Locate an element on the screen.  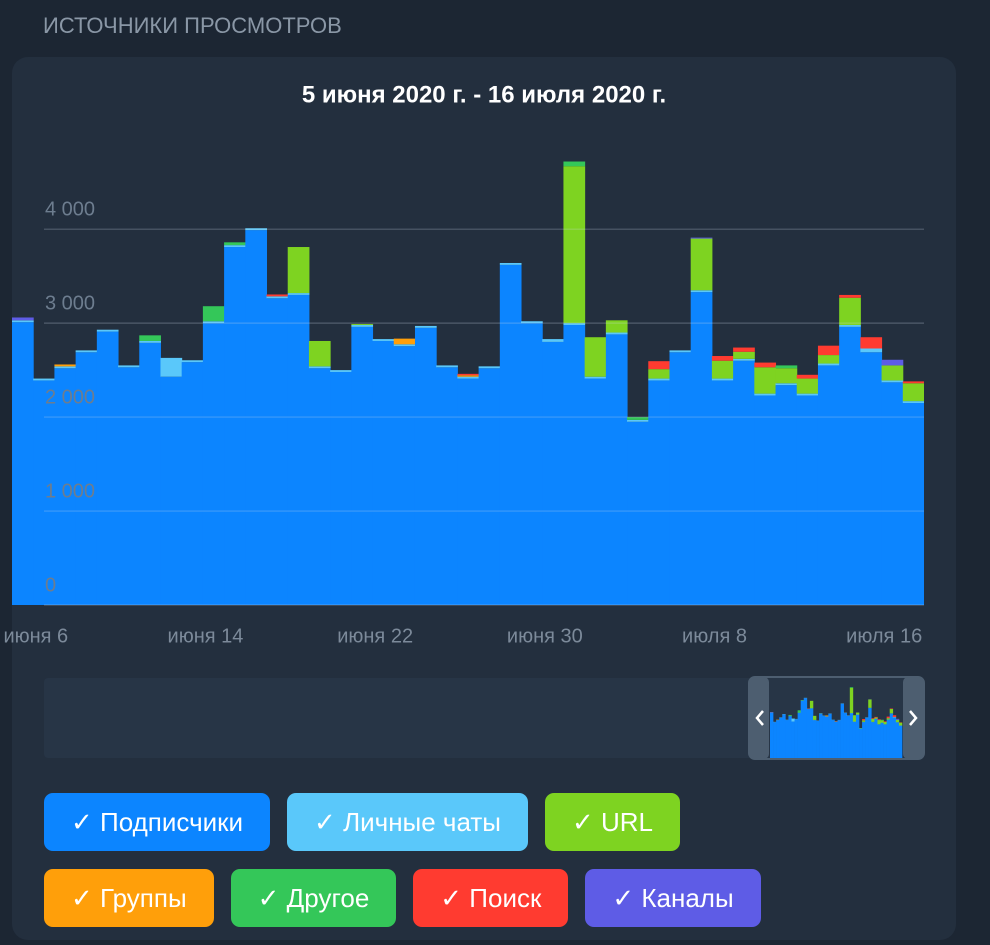
y-tick-label: 2 000 is located at coordinates (70, 397).